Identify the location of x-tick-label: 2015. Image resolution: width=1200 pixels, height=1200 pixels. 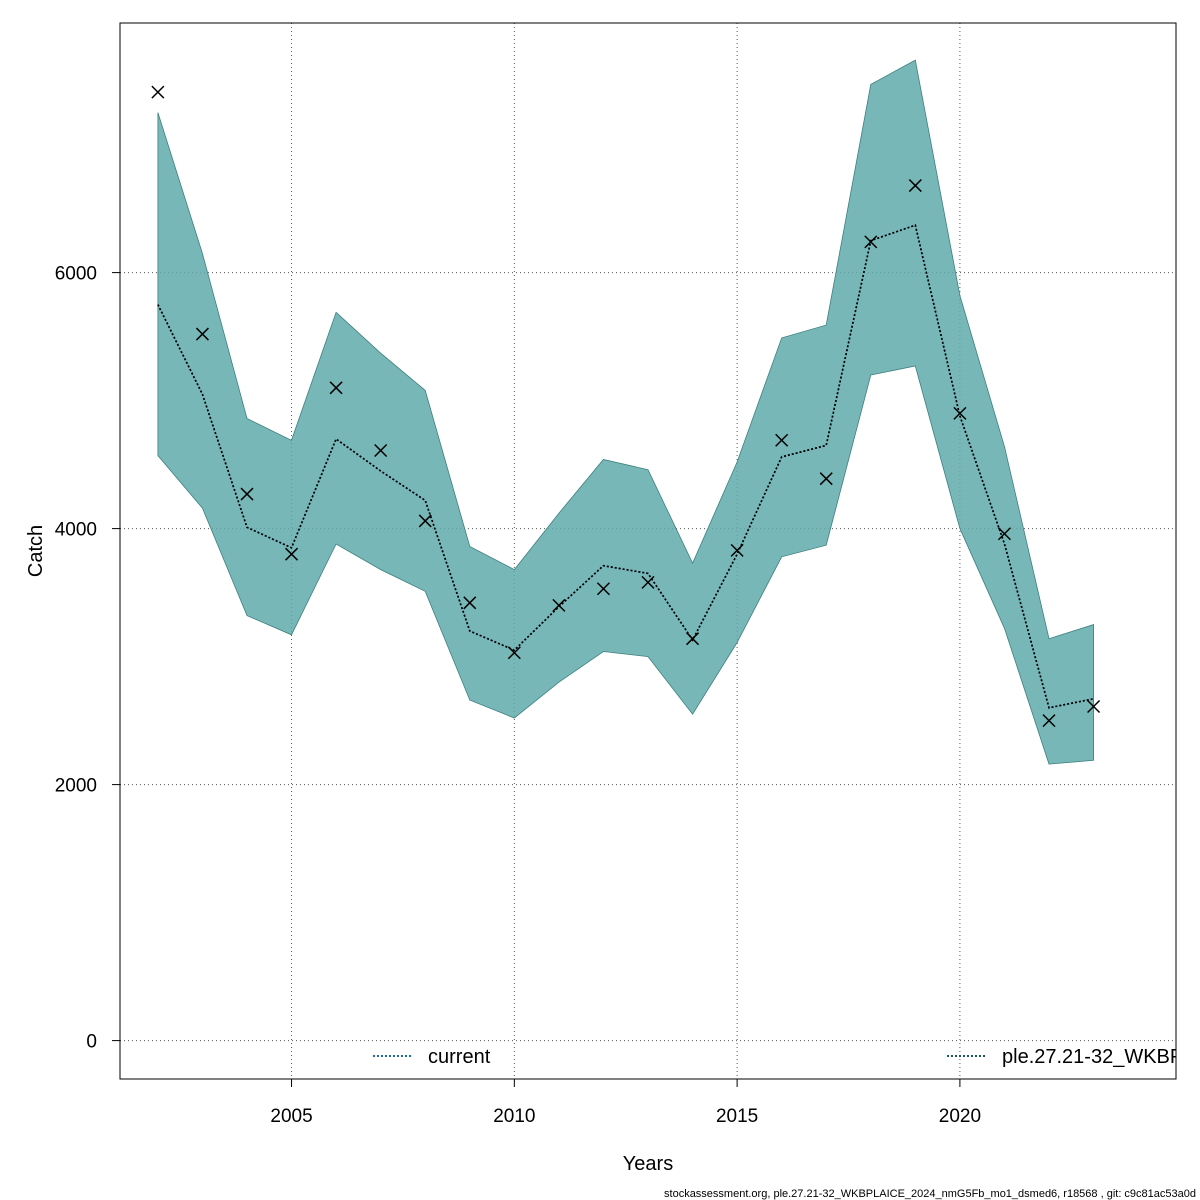
(737, 1116).